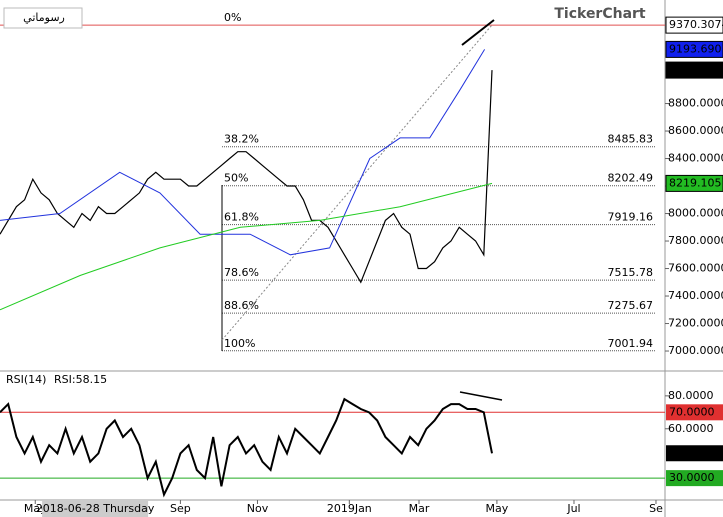 Image resolution: width=723 pixels, height=517 pixels. I want to click on x-tick-label: Jul, so click(573, 508).